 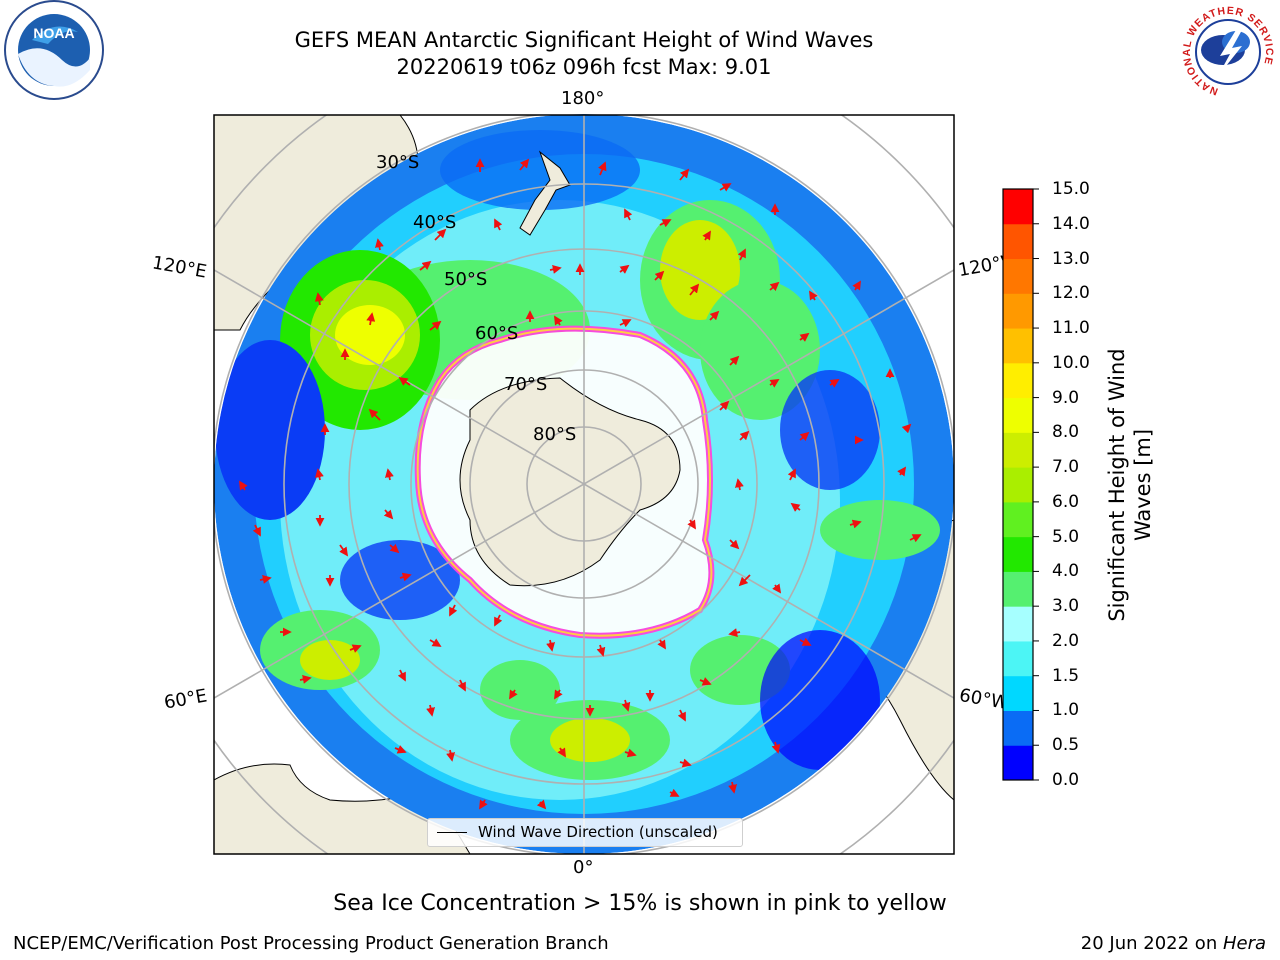 What do you see at coordinates (1066, 501) in the screenshot?
I see `colorbar-tick-label: 6.0` at bounding box center [1066, 501].